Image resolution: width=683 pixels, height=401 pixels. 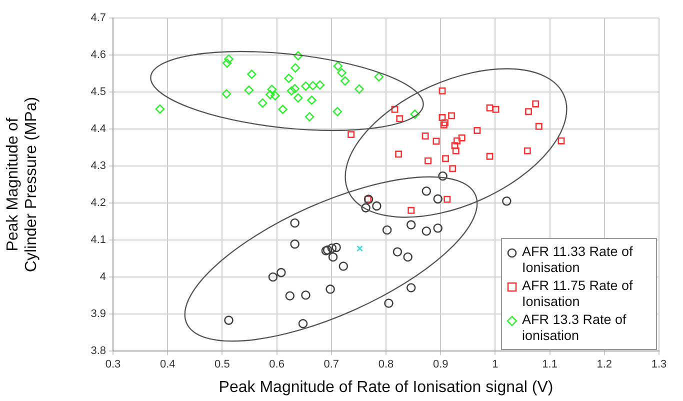 What do you see at coordinates (575, 328) in the screenshot?
I see `legend-label: AFR 13.3 Rate of ionisation` at bounding box center [575, 328].